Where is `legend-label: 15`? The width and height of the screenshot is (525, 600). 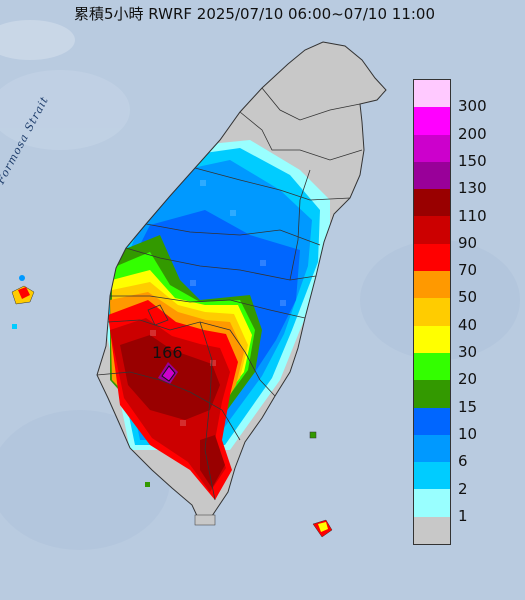
legend-label: 15 is located at coordinates (468, 406).